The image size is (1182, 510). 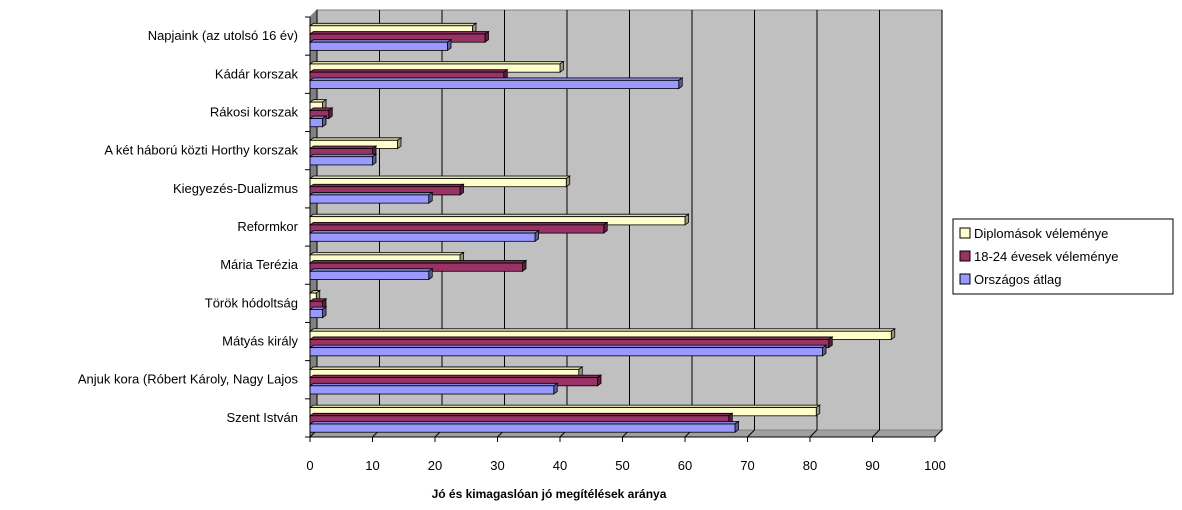 What do you see at coordinates (251, 302) in the screenshot?
I see `category-label: Török hódoltság` at bounding box center [251, 302].